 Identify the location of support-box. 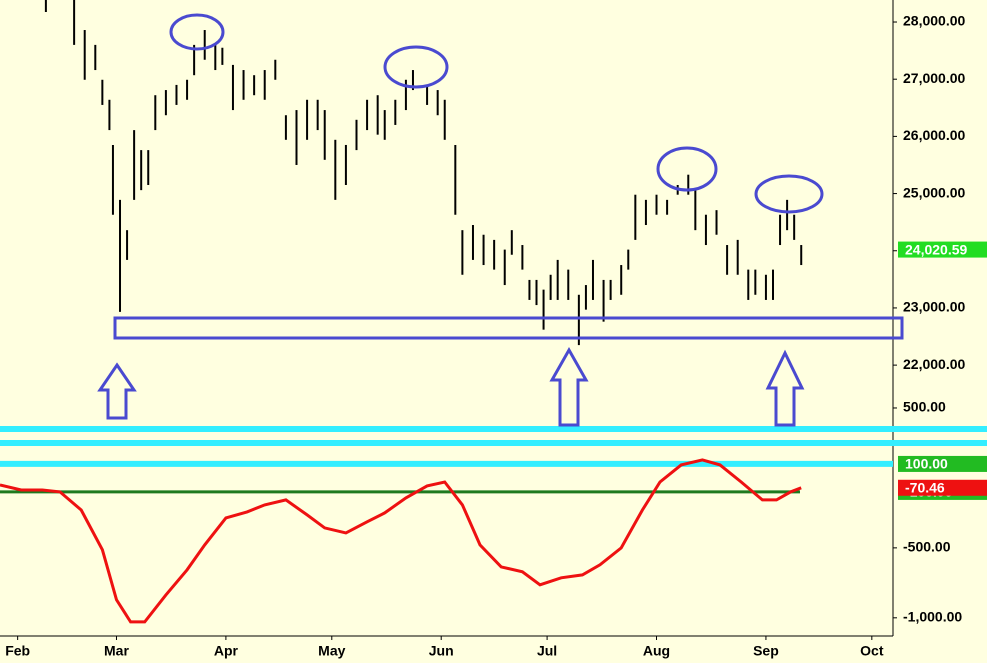
(508, 328).